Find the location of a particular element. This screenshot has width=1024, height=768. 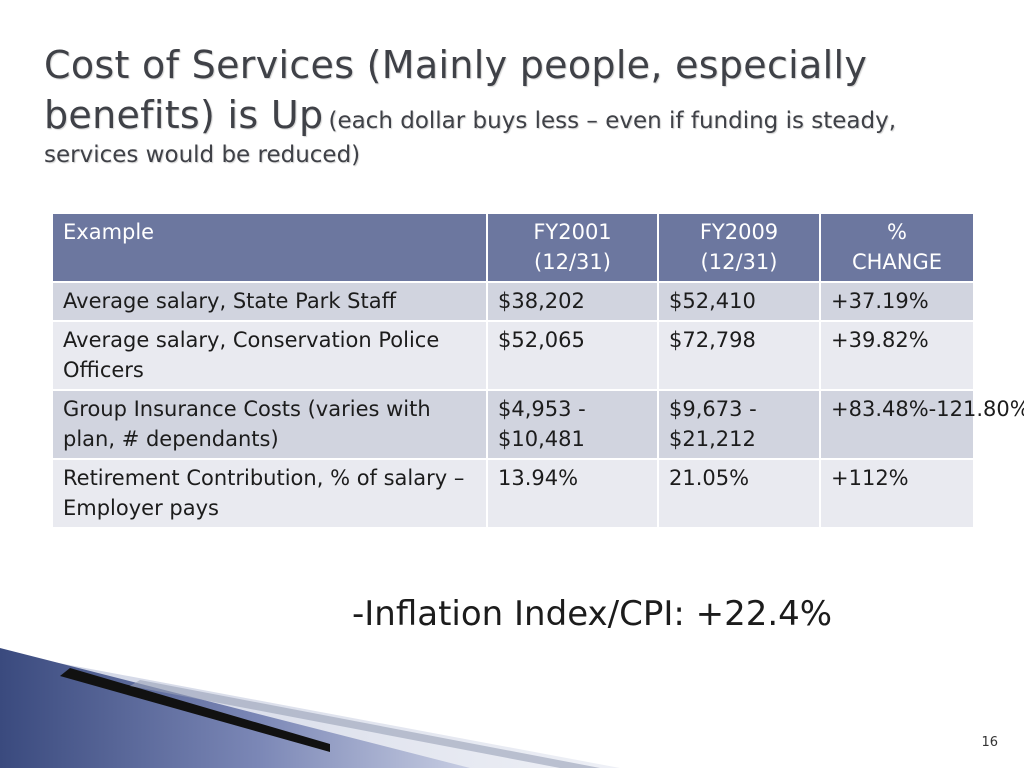

corner-decoration is located at coordinates (310, 708).